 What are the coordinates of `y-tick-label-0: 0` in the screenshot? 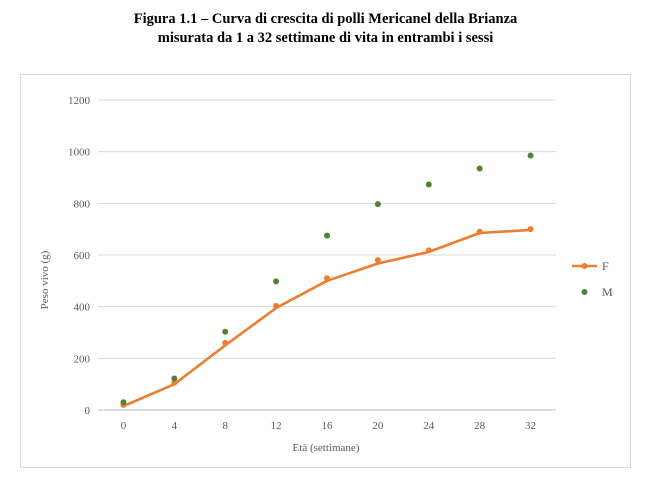 It's located at (88, 411).